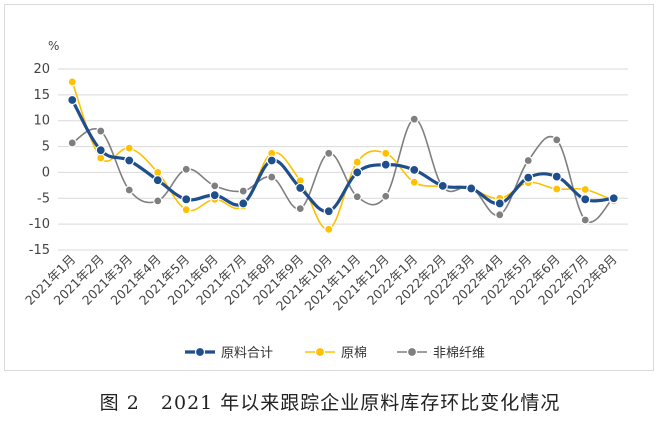 This screenshot has height=432, width=660. I want to click on legend-label: 非棉纤维, so click(459, 353).